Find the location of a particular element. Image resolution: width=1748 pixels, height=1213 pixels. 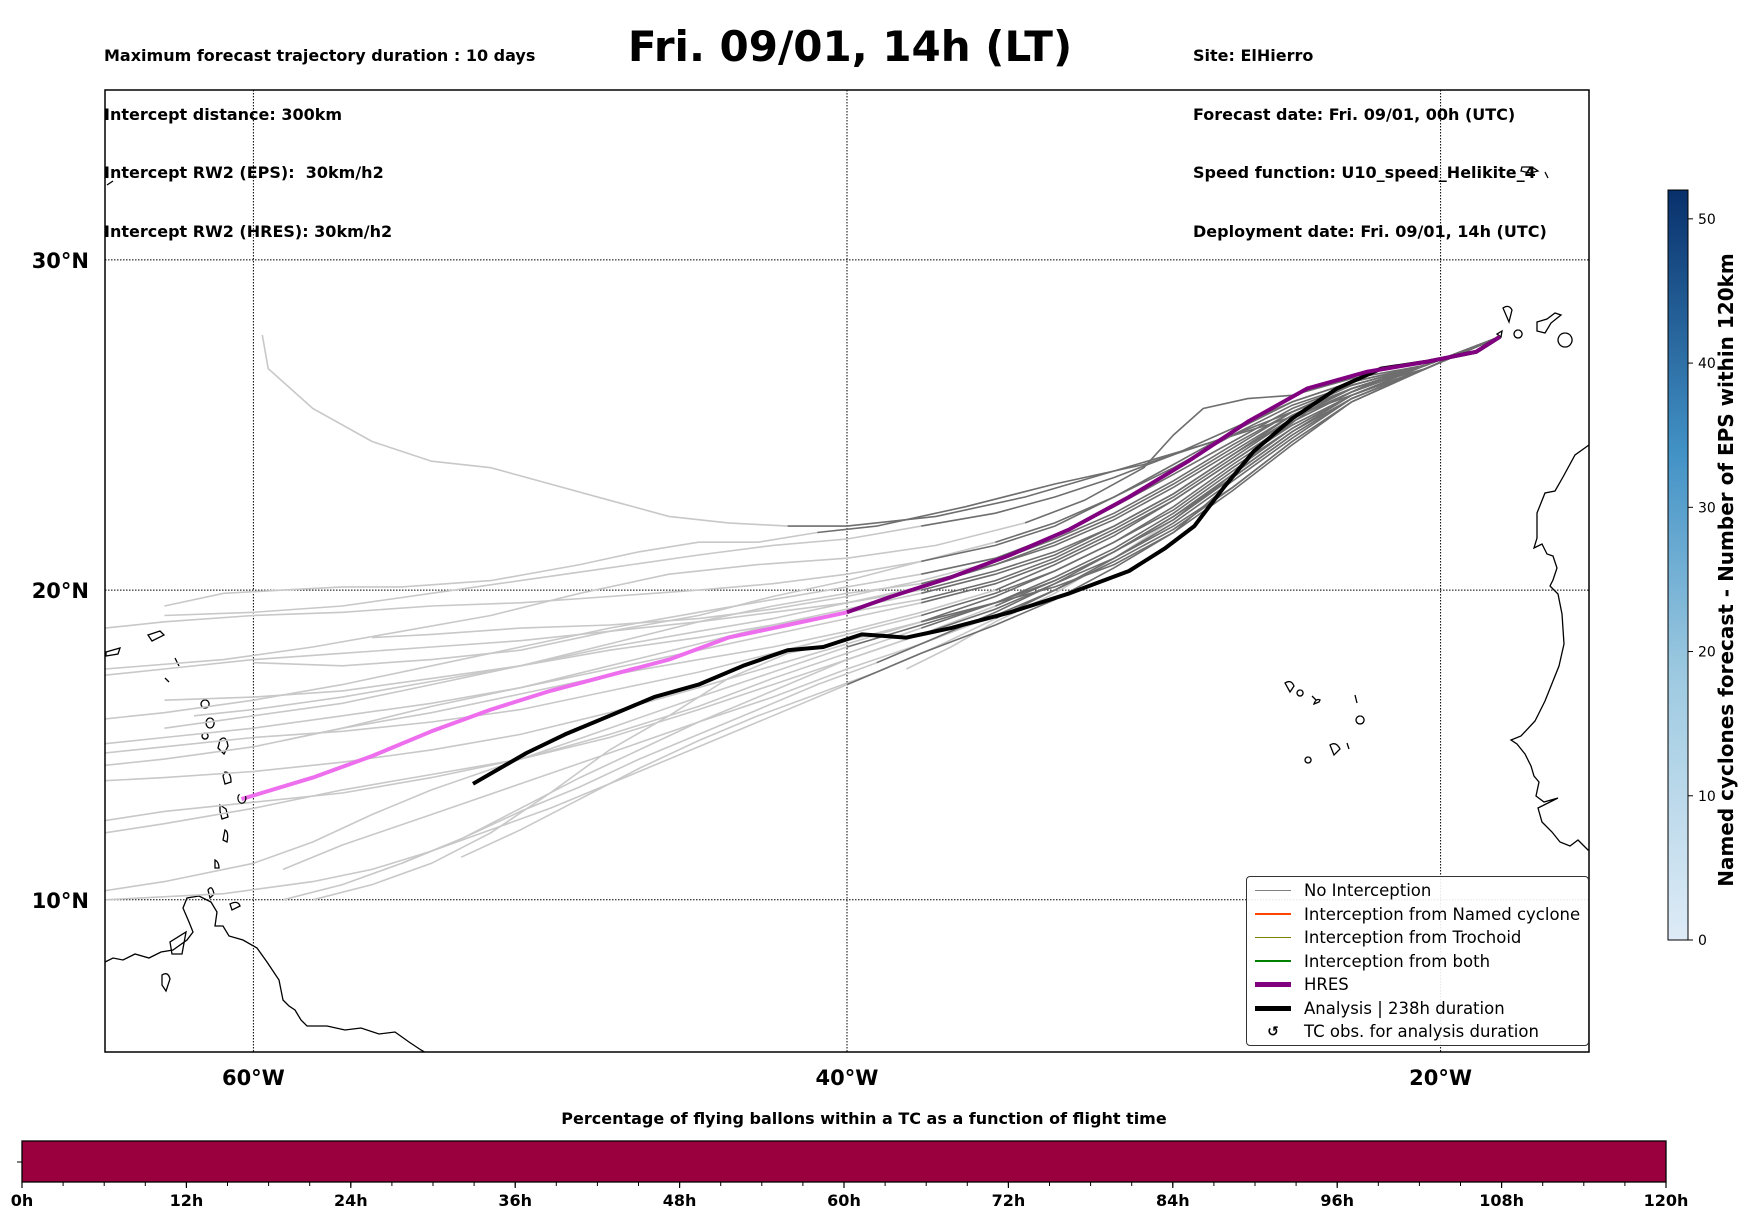

flight-time-bar: 0h 12h 24h 36h 48h 60h 72h 84h 96h 108h 120h is located at coordinates (850, 1175).